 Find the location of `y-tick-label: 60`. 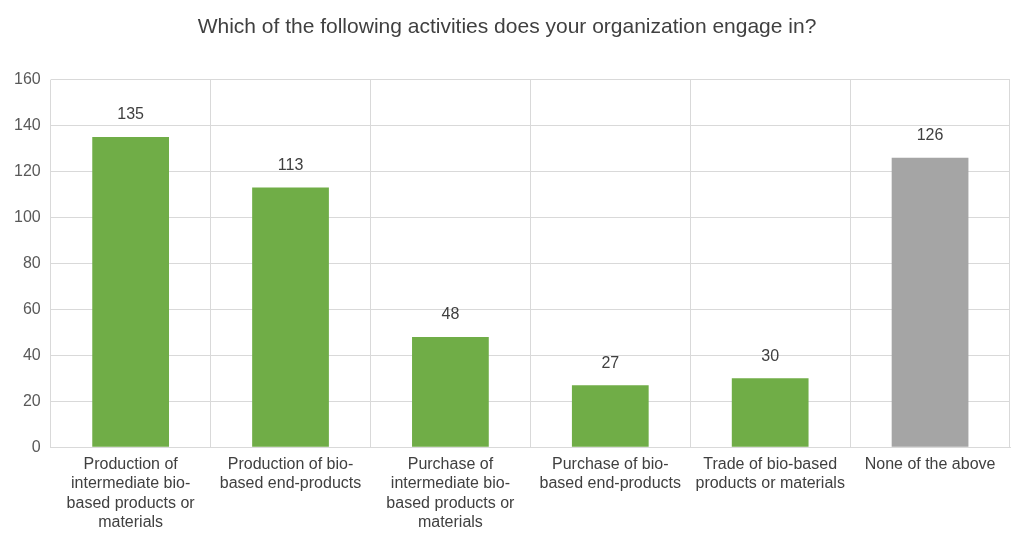

y-tick-label: 60 is located at coordinates (31, 308).